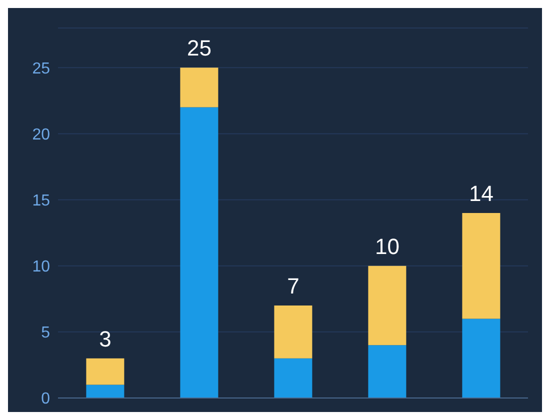 This screenshot has width=550, height=420. What do you see at coordinates (105, 339) in the screenshot?
I see `total-label: 3` at bounding box center [105, 339].